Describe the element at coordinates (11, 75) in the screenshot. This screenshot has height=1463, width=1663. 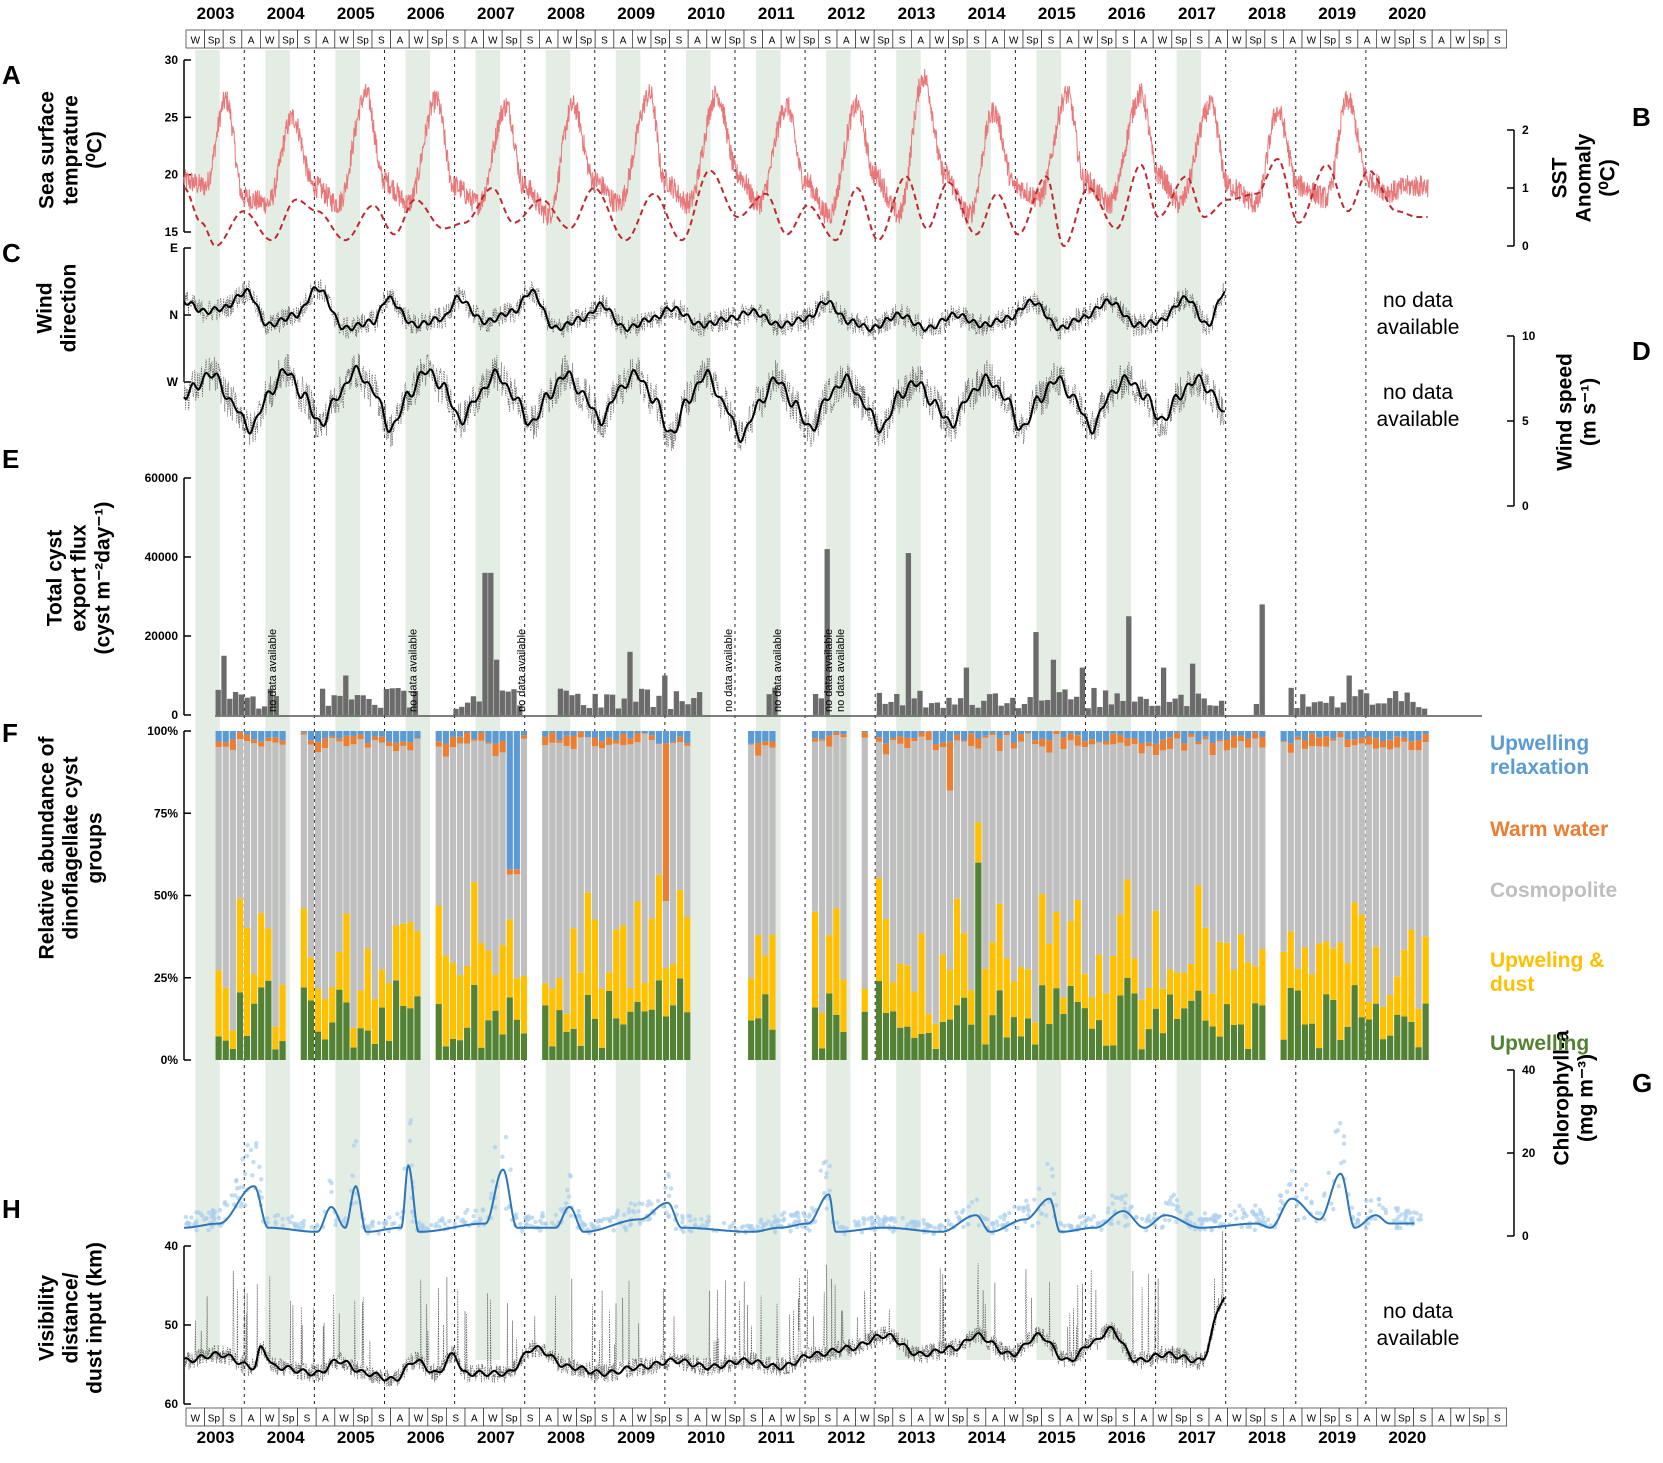
I see `panel-letter-a: A` at that location.